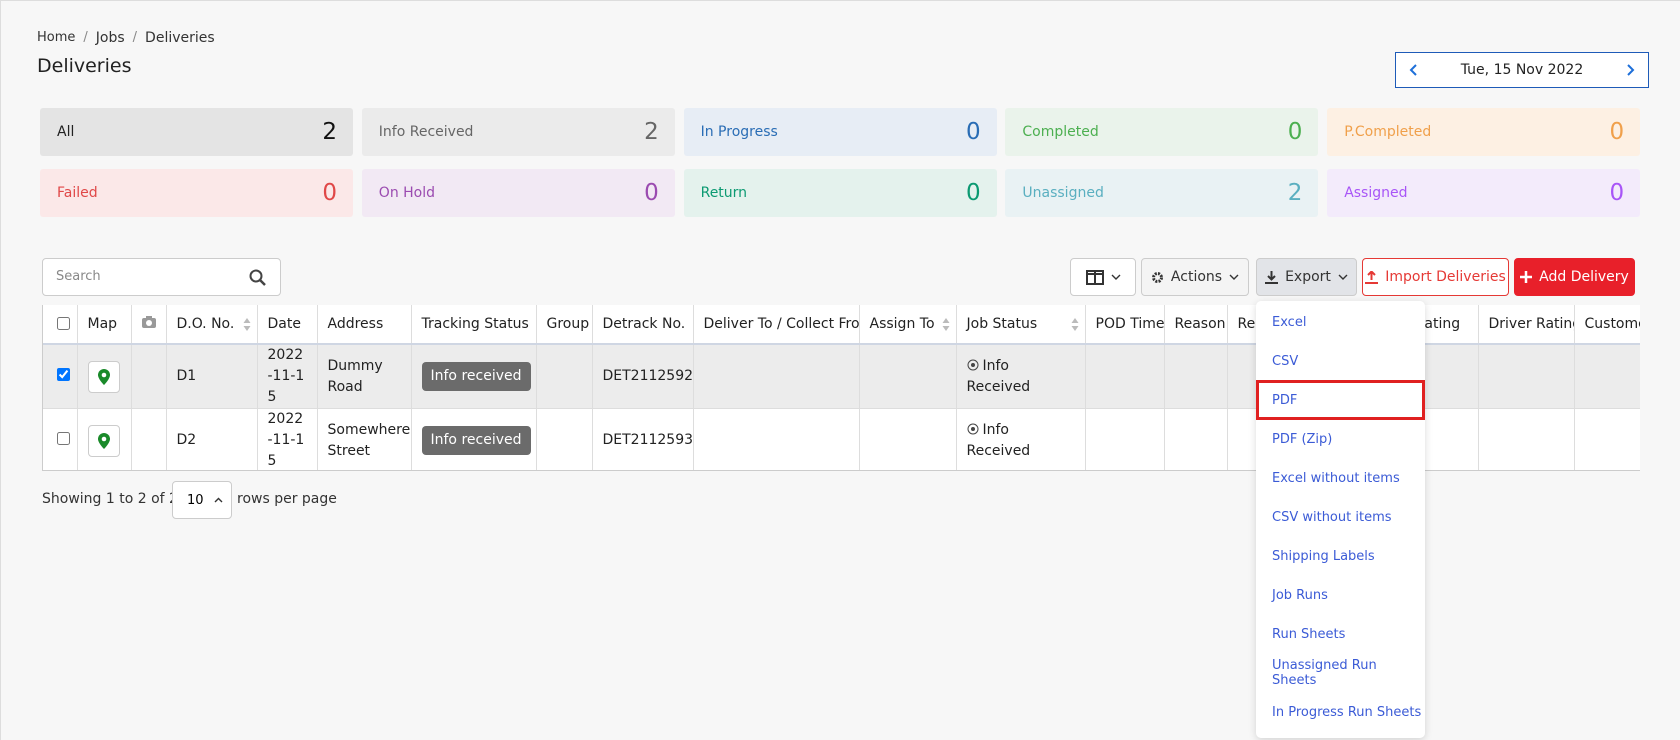 The width and height of the screenshot is (1680, 740). What do you see at coordinates (1285, 361) in the screenshot?
I see `export-option: CSV` at bounding box center [1285, 361].